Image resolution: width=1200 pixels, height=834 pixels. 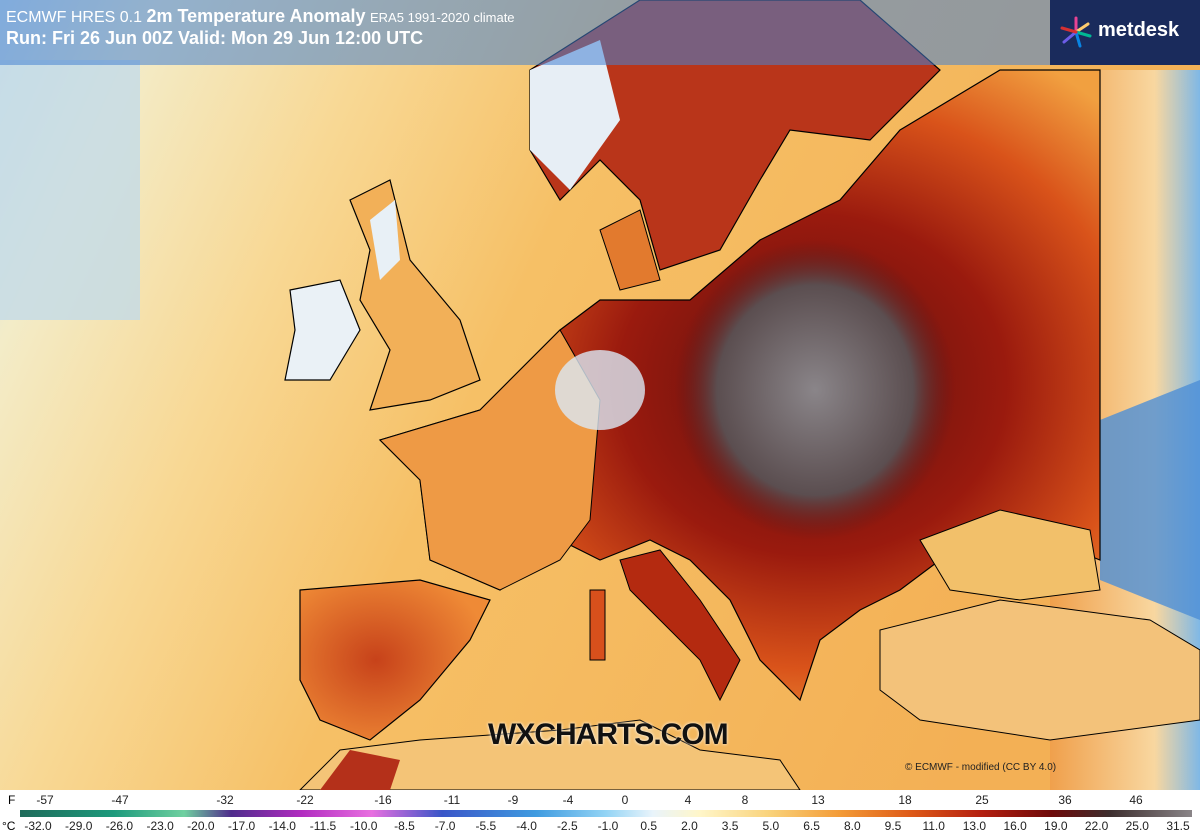 I want to click on celsius-label: -2.5, so click(x=567, y=826).